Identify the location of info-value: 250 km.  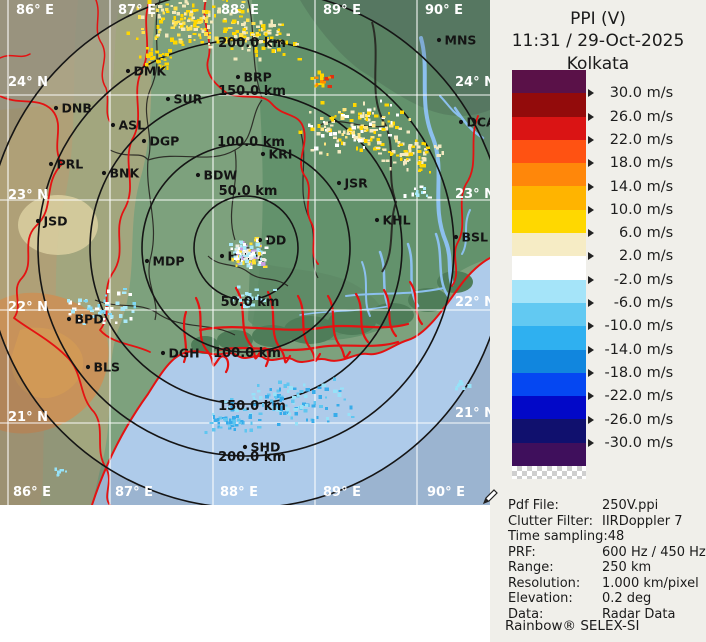
(627, 567).